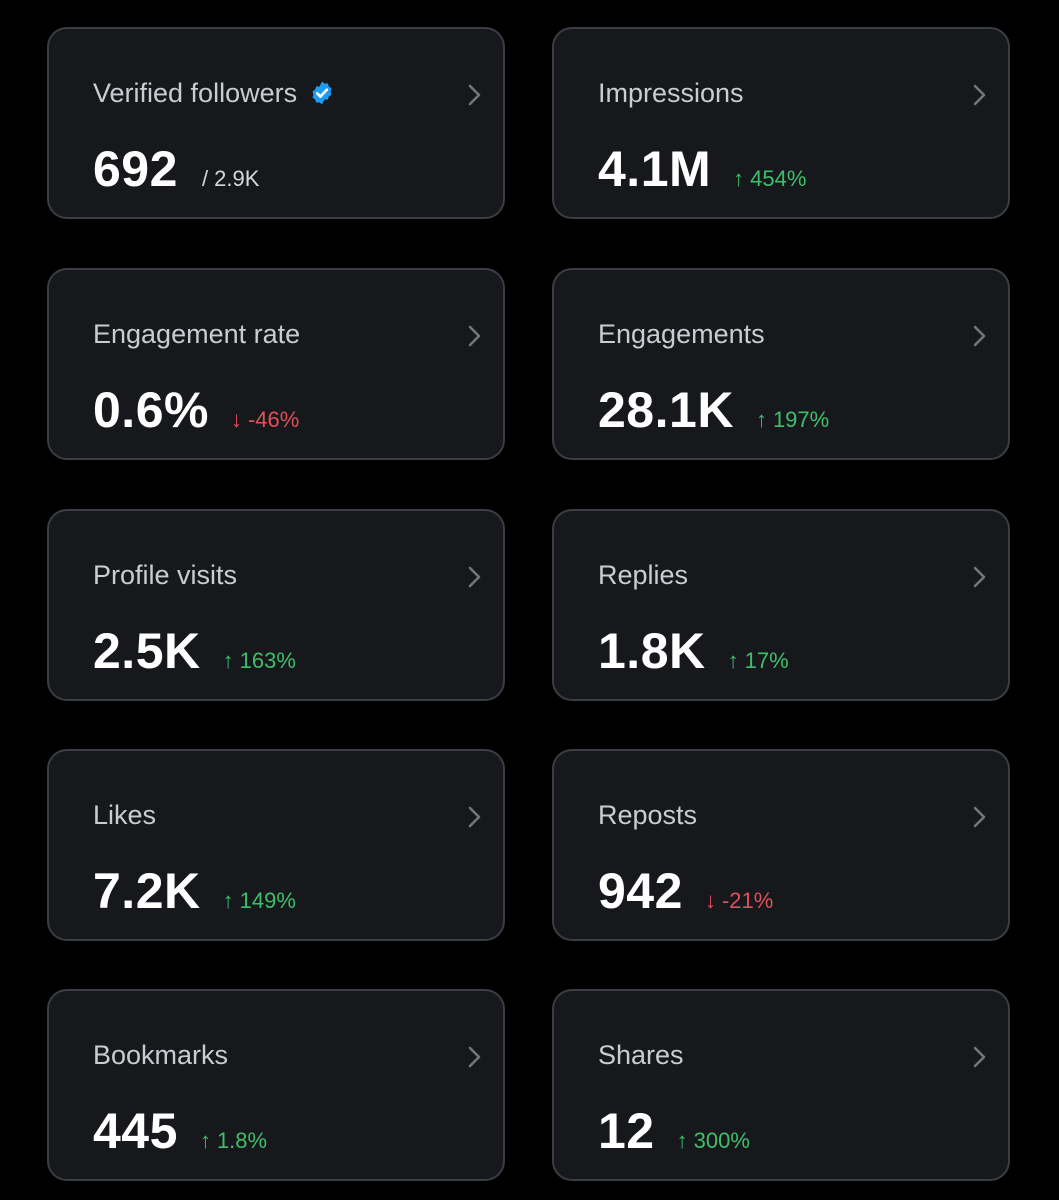  I want to click on verified-badge-icon, so click(322, 93).